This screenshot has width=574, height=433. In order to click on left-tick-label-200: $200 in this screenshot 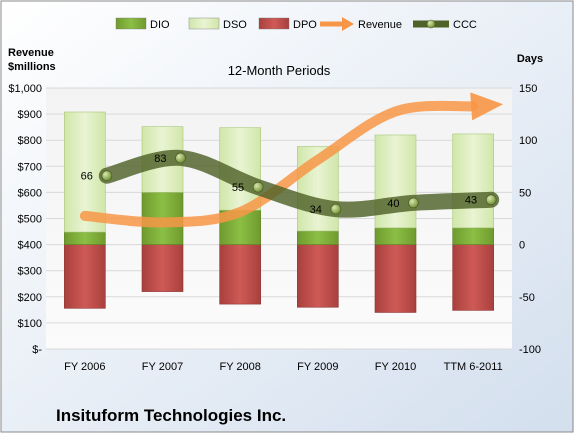, I will do `click(30, 298)`.